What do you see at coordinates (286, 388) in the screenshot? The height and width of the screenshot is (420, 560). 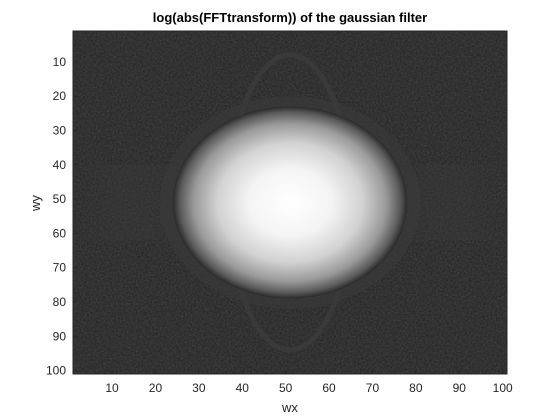 I see `x-tick-label: 50` at bounding box center [286, 388].